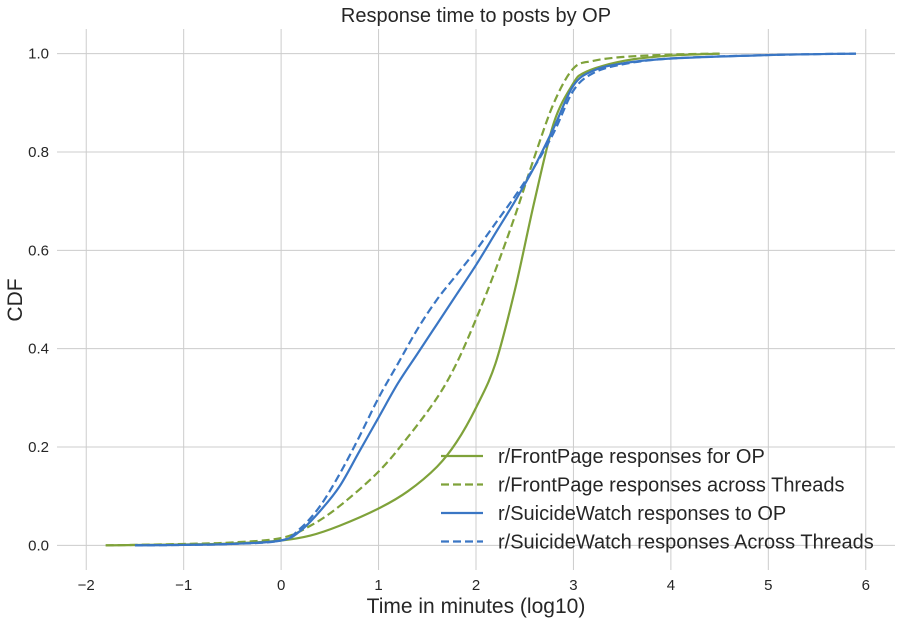  Describe the element at coordinates (86, 585) in the screenshot. I see `x-tick-label: −2` at that location.